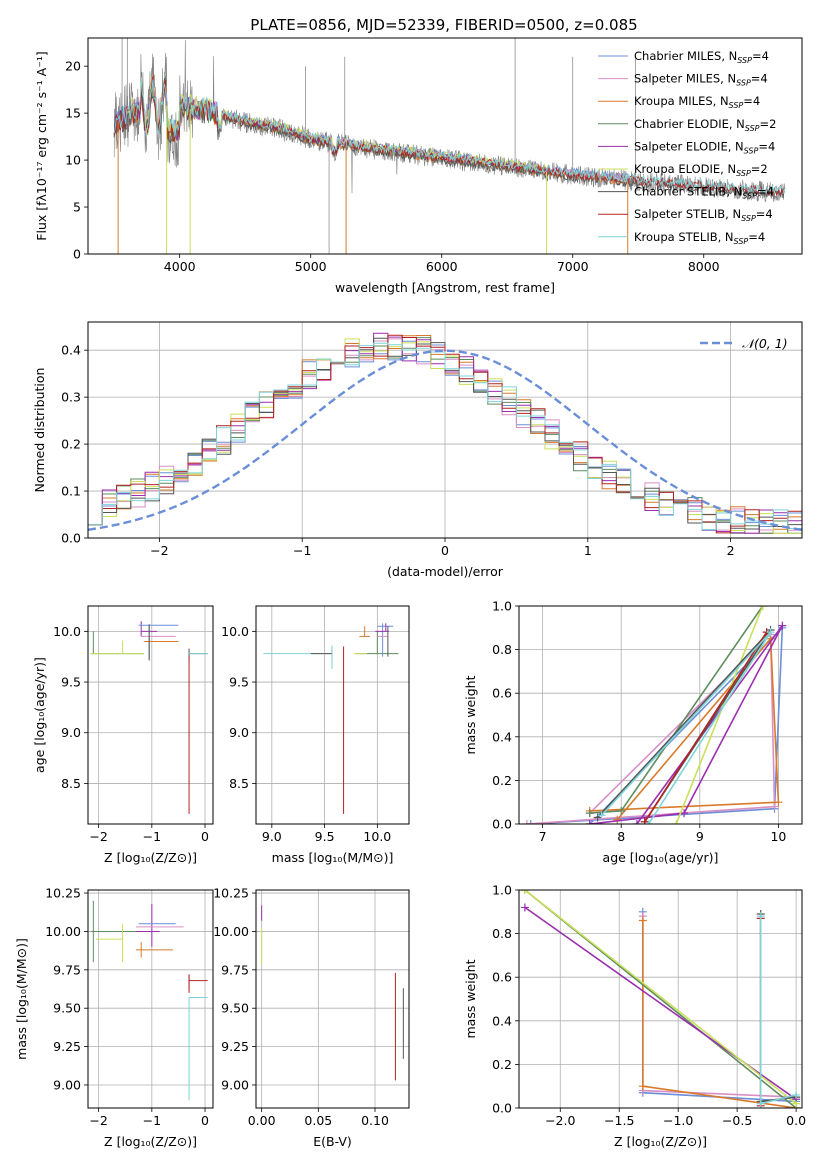 This screenshot has width=819, height=1170. What do you see at coordinates (704, 147) in the screenshot?
I see `legend-entry: Salpeter ELODIE, NSSP=4` at bounding box center [704, 147].